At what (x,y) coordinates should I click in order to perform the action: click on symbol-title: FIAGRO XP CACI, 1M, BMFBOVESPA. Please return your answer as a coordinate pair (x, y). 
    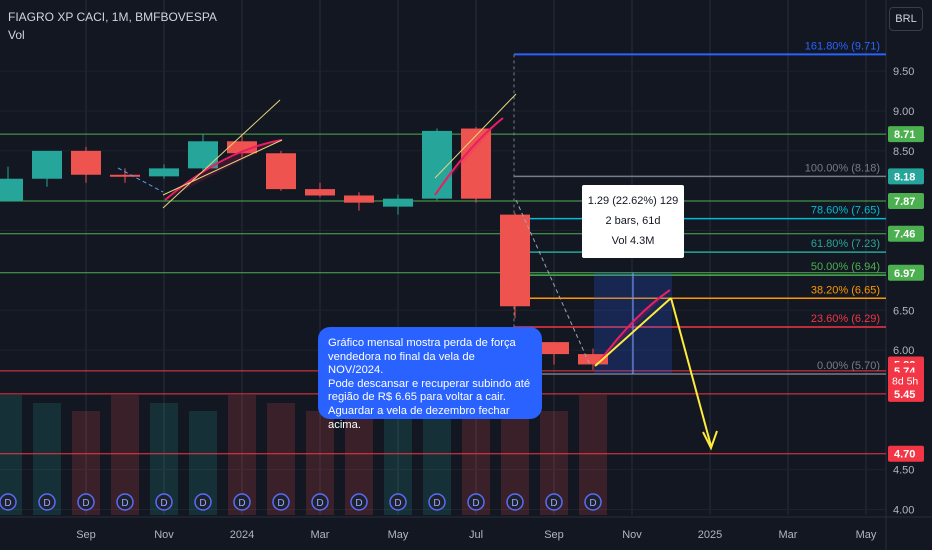
    Looking at the image, I should click on (112, 17).